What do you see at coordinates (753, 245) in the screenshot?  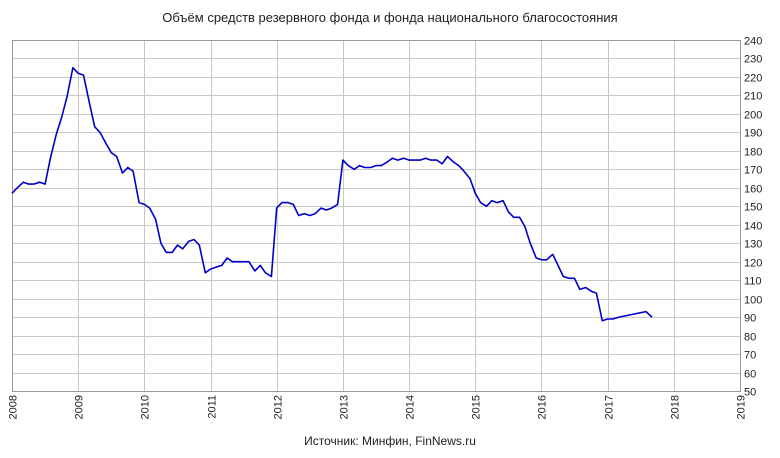 I see `y-tick-label: 130` at bounding box center [753, 245].